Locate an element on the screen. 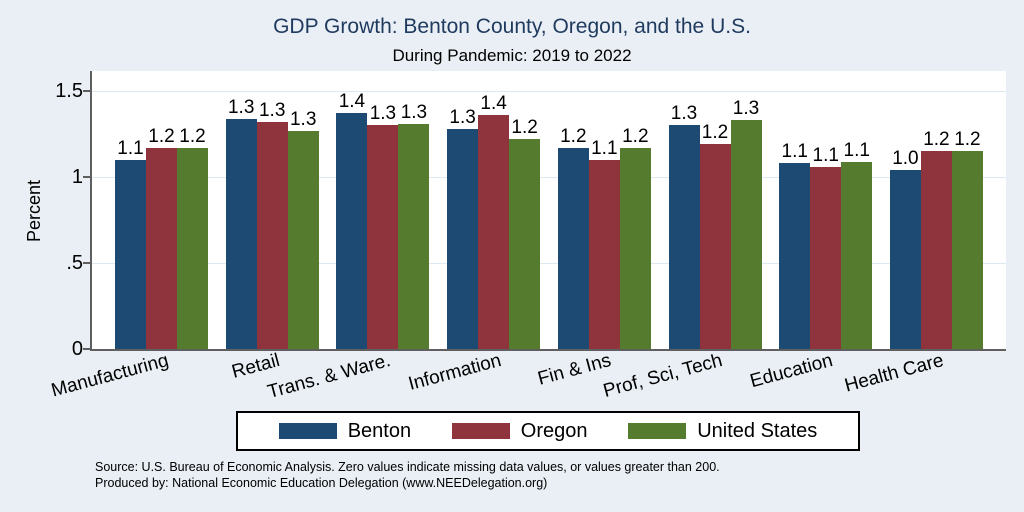 The width and height of the screenshot is (1024, 512). bar-group: 1.3 1.3 1.3 is located at coordinates (272, 222).